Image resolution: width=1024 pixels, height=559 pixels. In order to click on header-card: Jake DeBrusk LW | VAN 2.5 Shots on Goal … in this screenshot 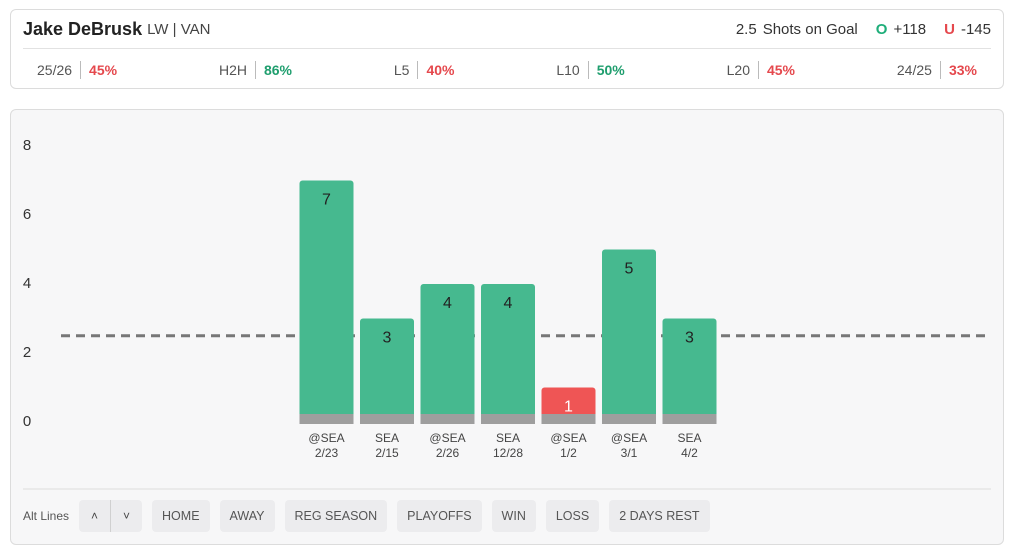, I will do `click(507, 49)`.